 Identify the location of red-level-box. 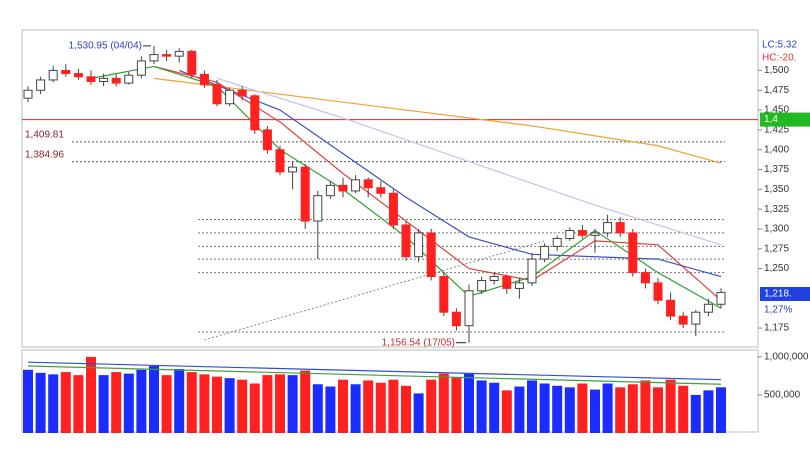
(785, 119).